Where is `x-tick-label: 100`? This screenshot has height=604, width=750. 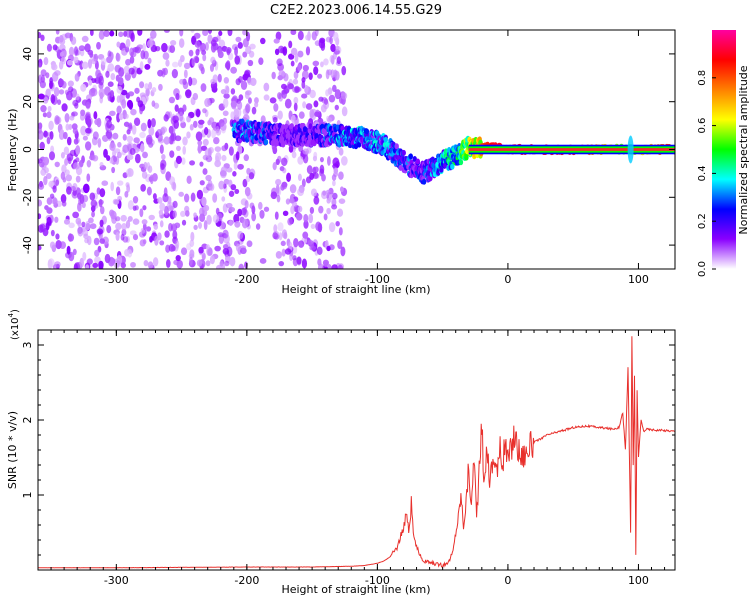
x-tick-label: 100 is located at coordinates (638, 580).